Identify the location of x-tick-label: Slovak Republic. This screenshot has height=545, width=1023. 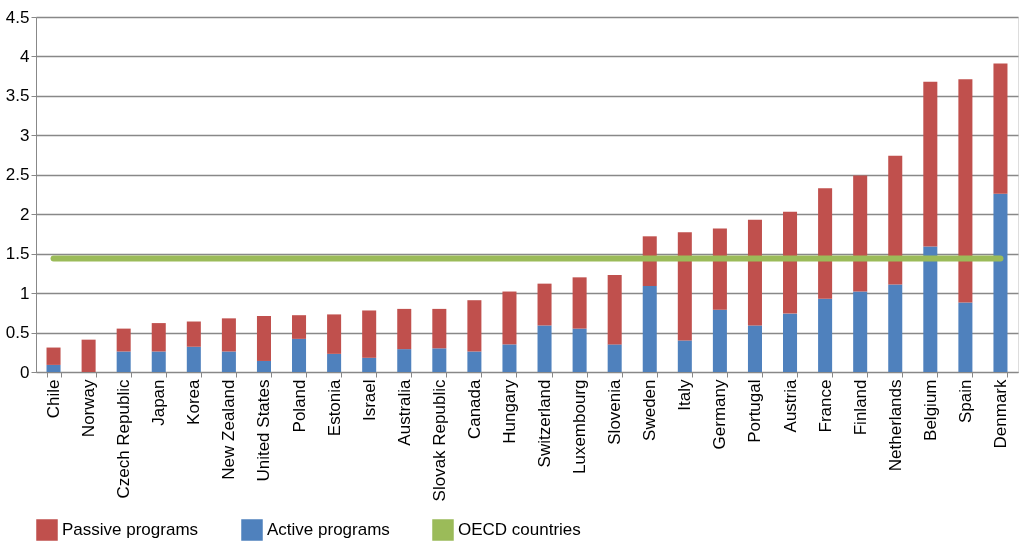
(439, 440).